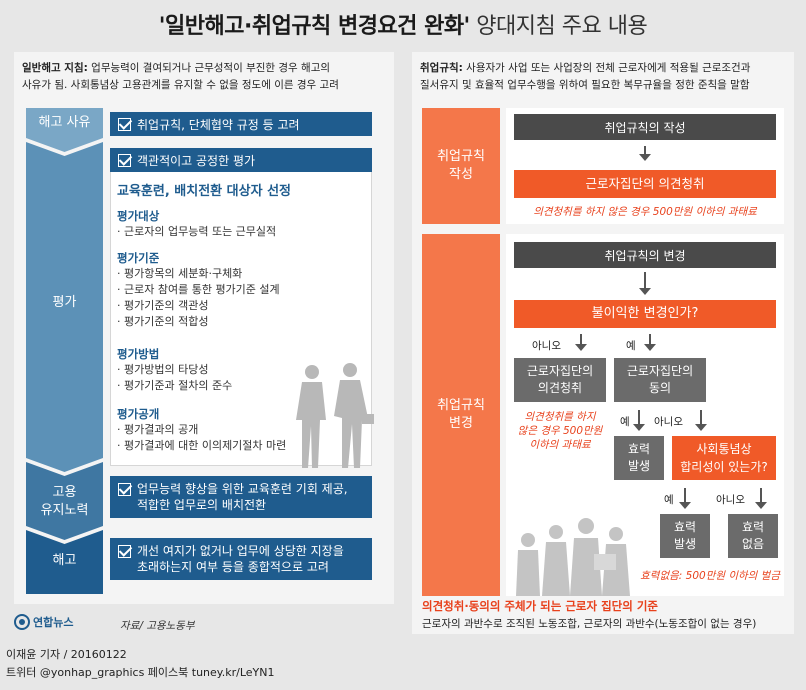 This screenshot has width=806, height=690. What do you see at coordinates (645, 127) in the screenshot?
I see `box-rule-writing: 취업규칙의 작성` at bounding box center [645, 127].